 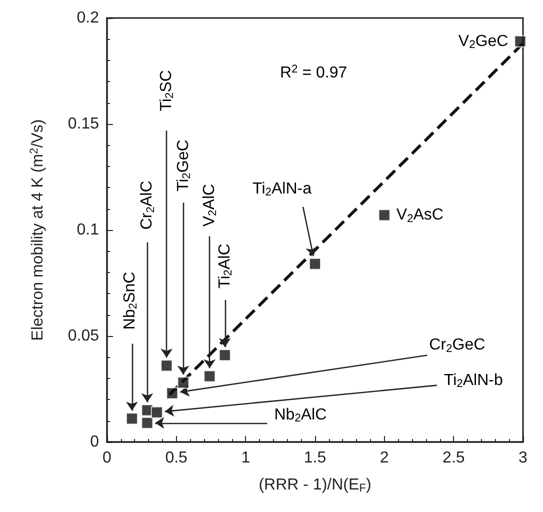 What do you see at coordinates (315, 458) in the screenshot?
I see `x-tick-label: 1.5` at bounding box center [315, 458].